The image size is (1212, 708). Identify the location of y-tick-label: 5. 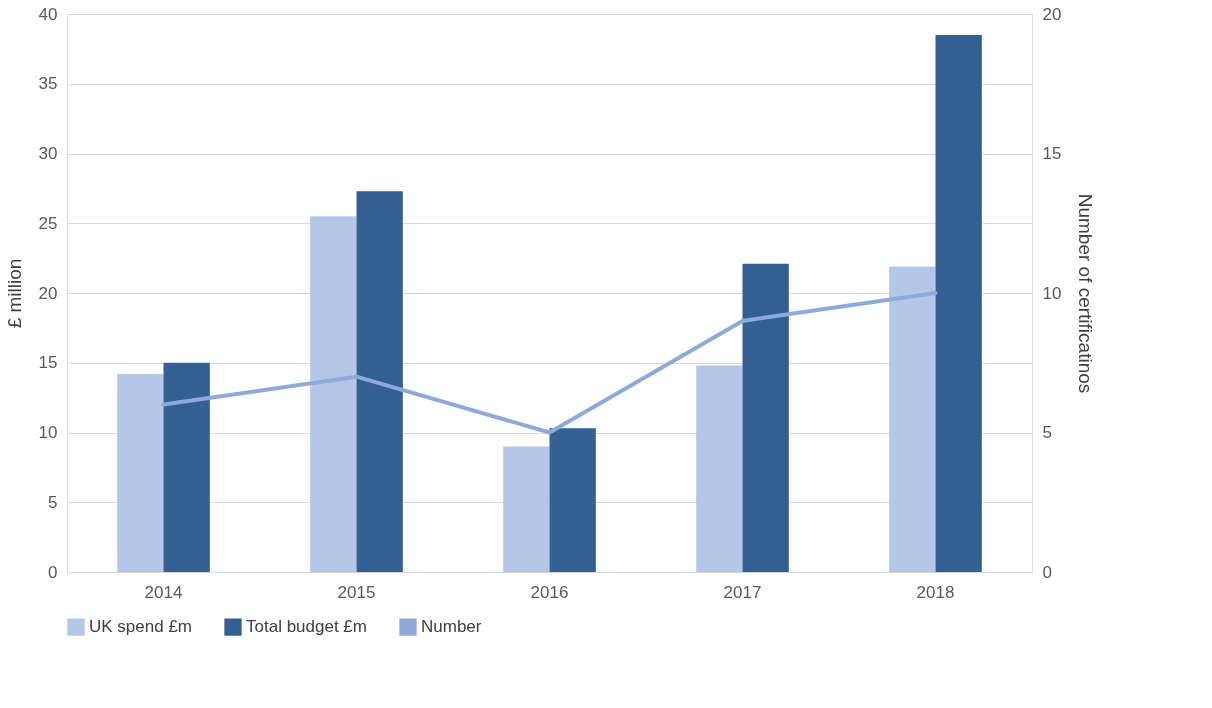
(53, 502).